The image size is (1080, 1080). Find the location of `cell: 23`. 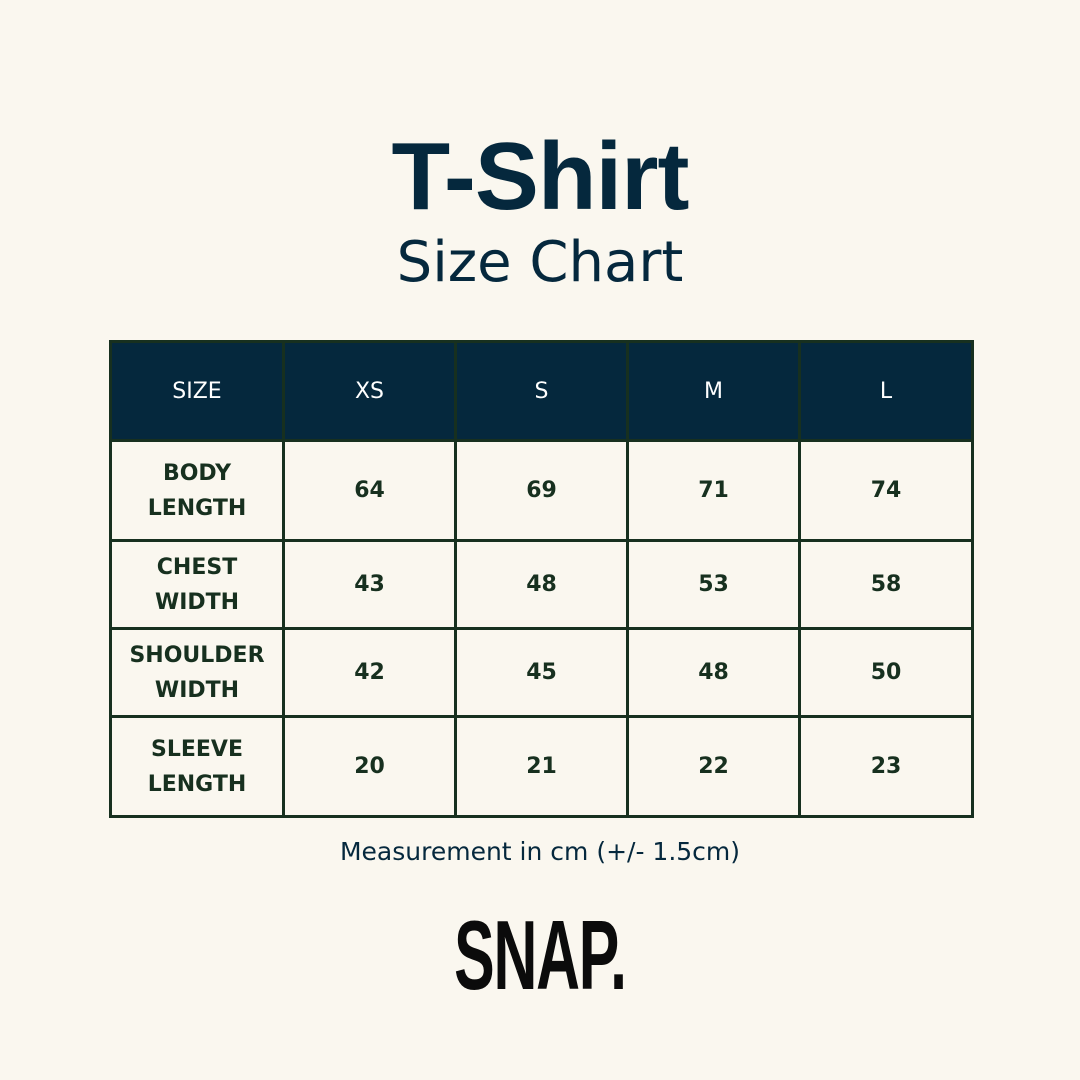

cell: 23 is located at coordinates (886, 766).